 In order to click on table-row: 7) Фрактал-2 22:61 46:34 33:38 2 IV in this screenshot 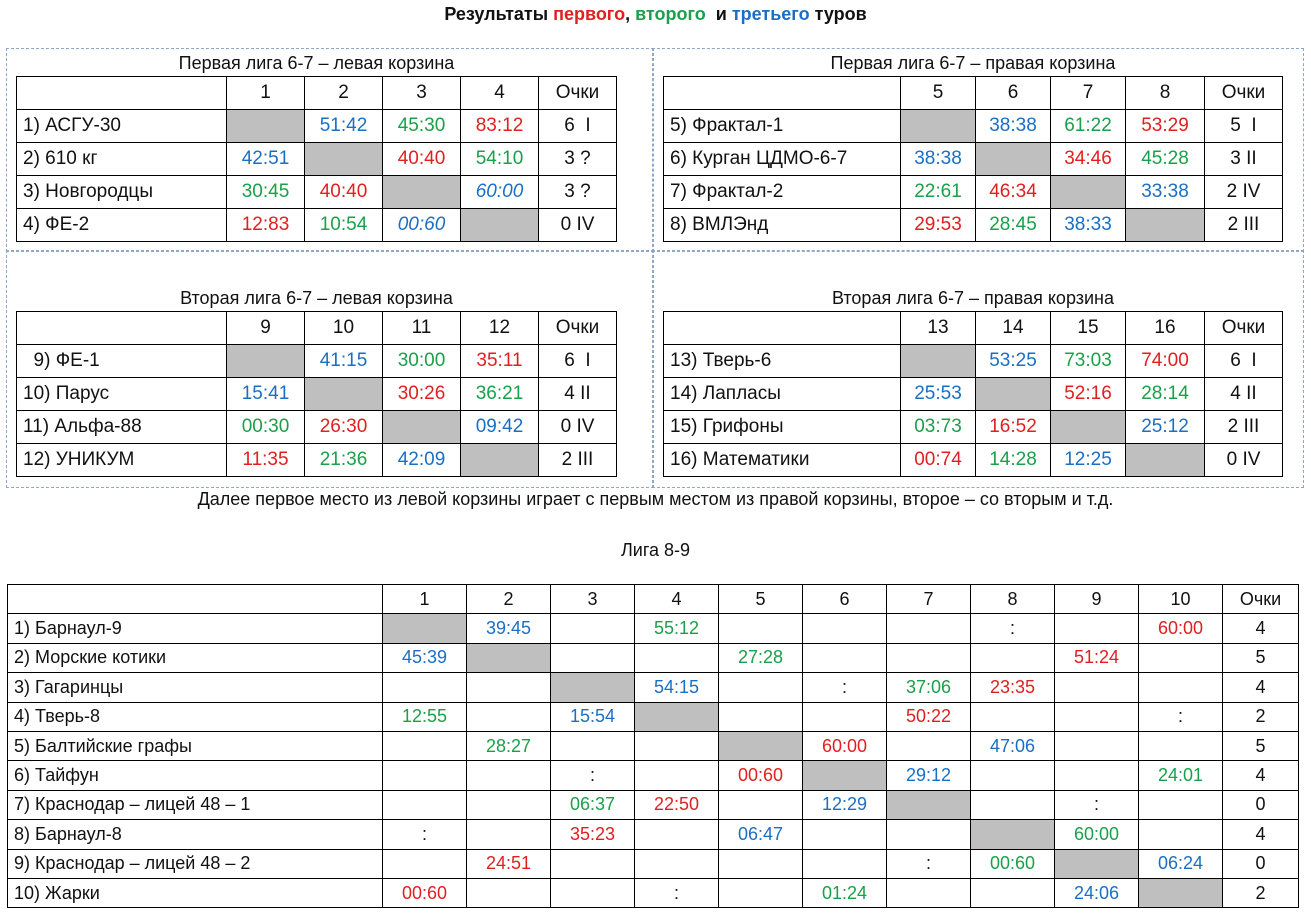, I will do `click(973, 192)`.